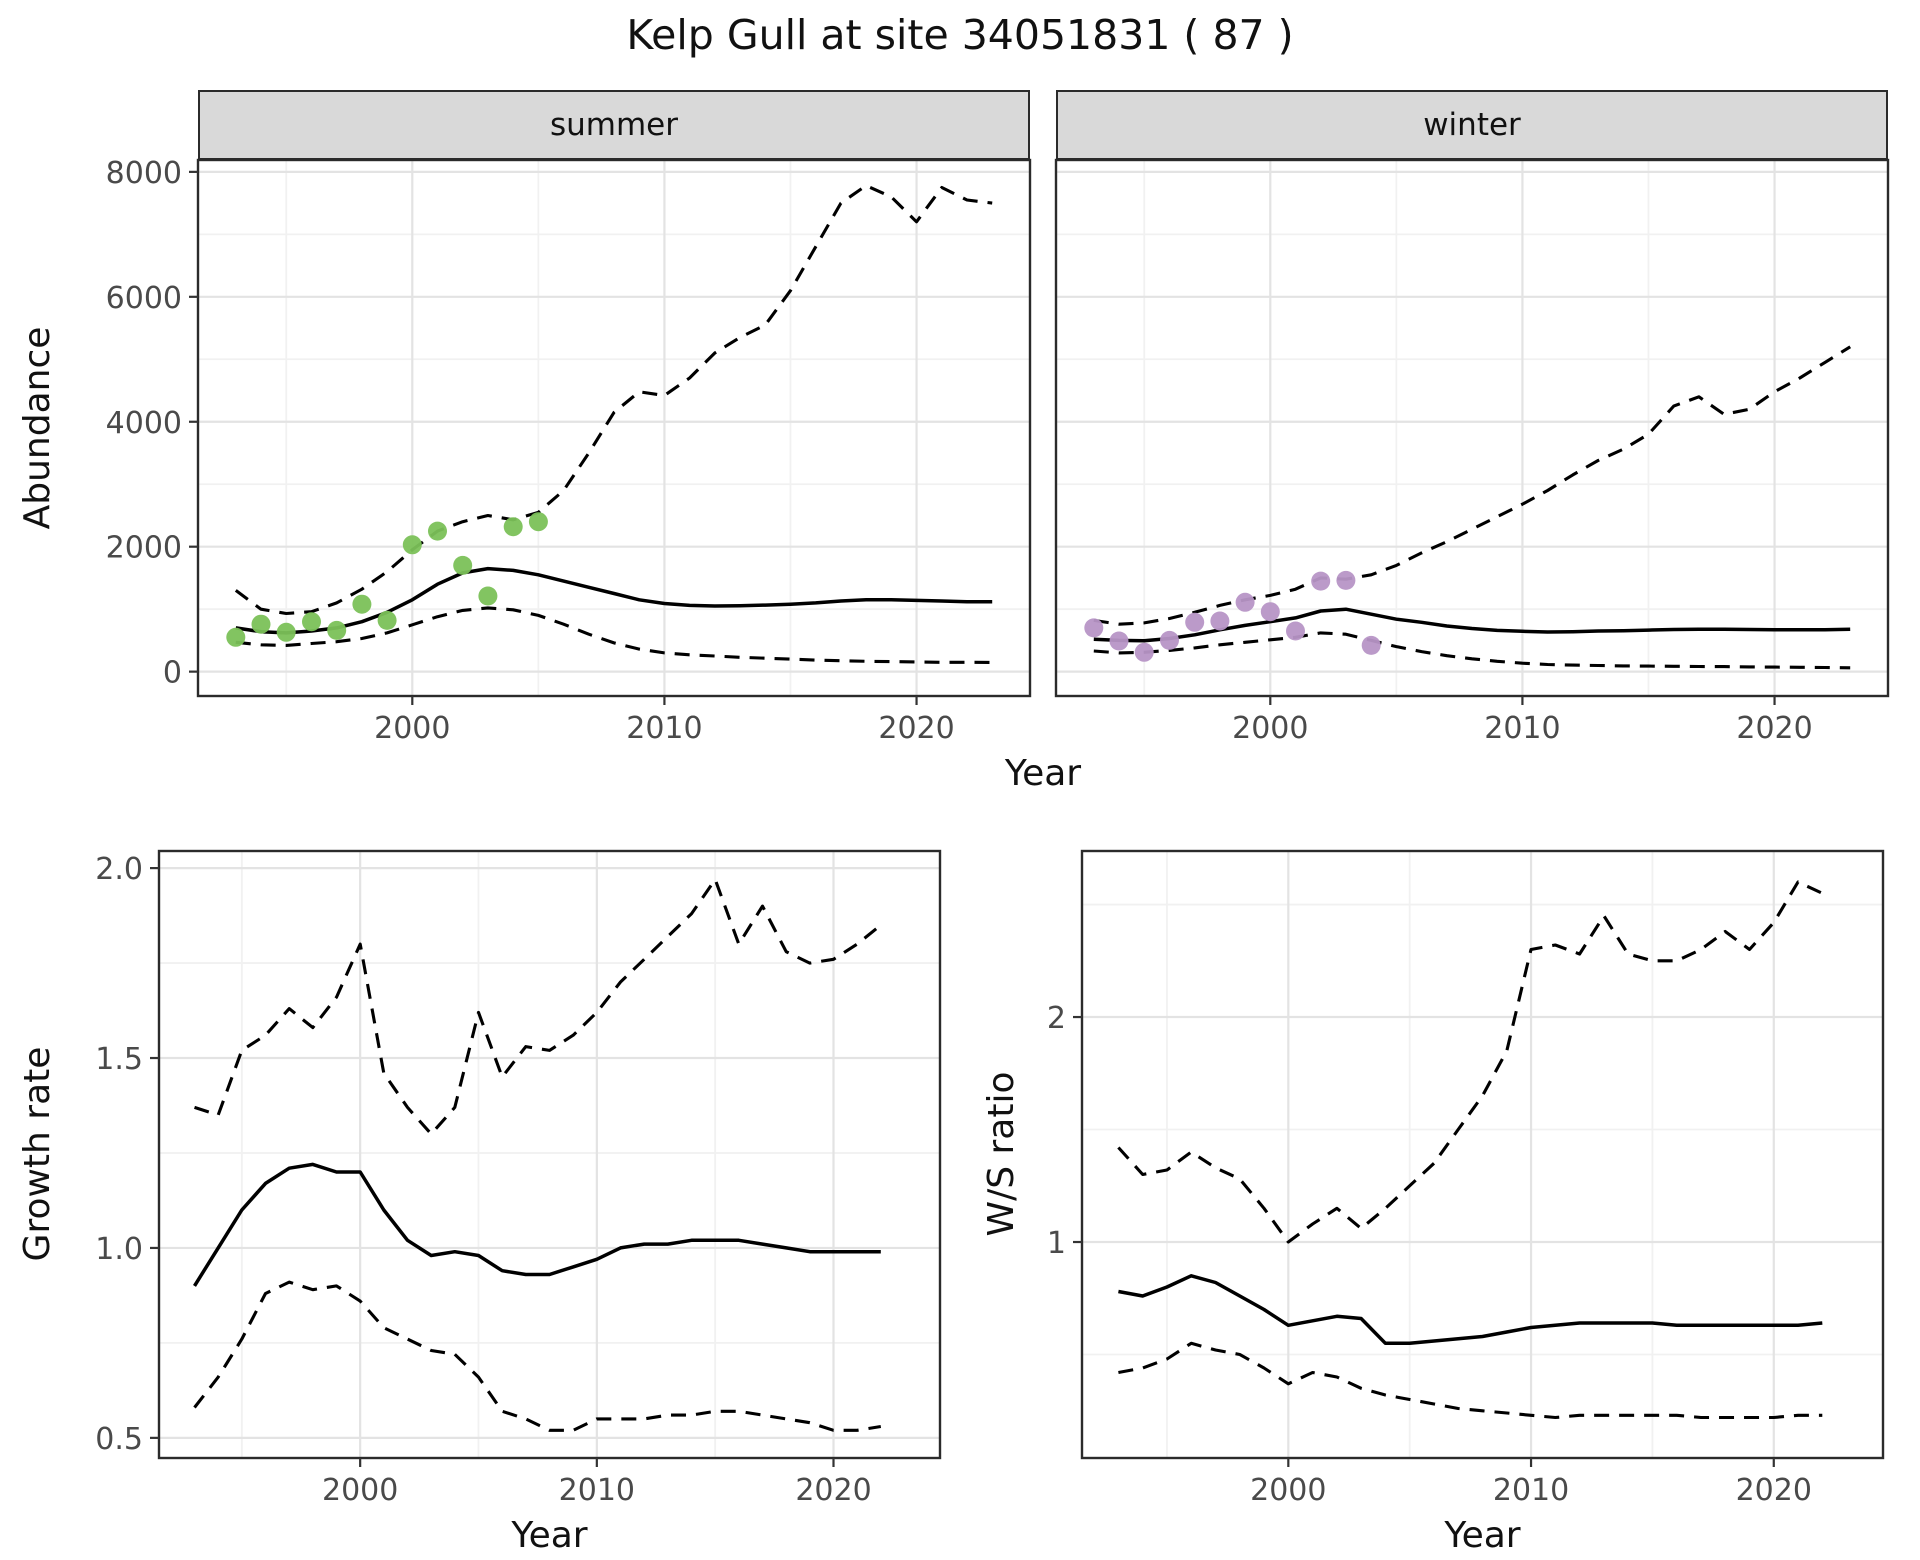 The width and height of the screenshot is (1920, 1560). Describe the element at coordinates (960, 35) in the screenshot. I see `chart-title: Kelp Gull at site 34051831 ( 87 )` at that location.